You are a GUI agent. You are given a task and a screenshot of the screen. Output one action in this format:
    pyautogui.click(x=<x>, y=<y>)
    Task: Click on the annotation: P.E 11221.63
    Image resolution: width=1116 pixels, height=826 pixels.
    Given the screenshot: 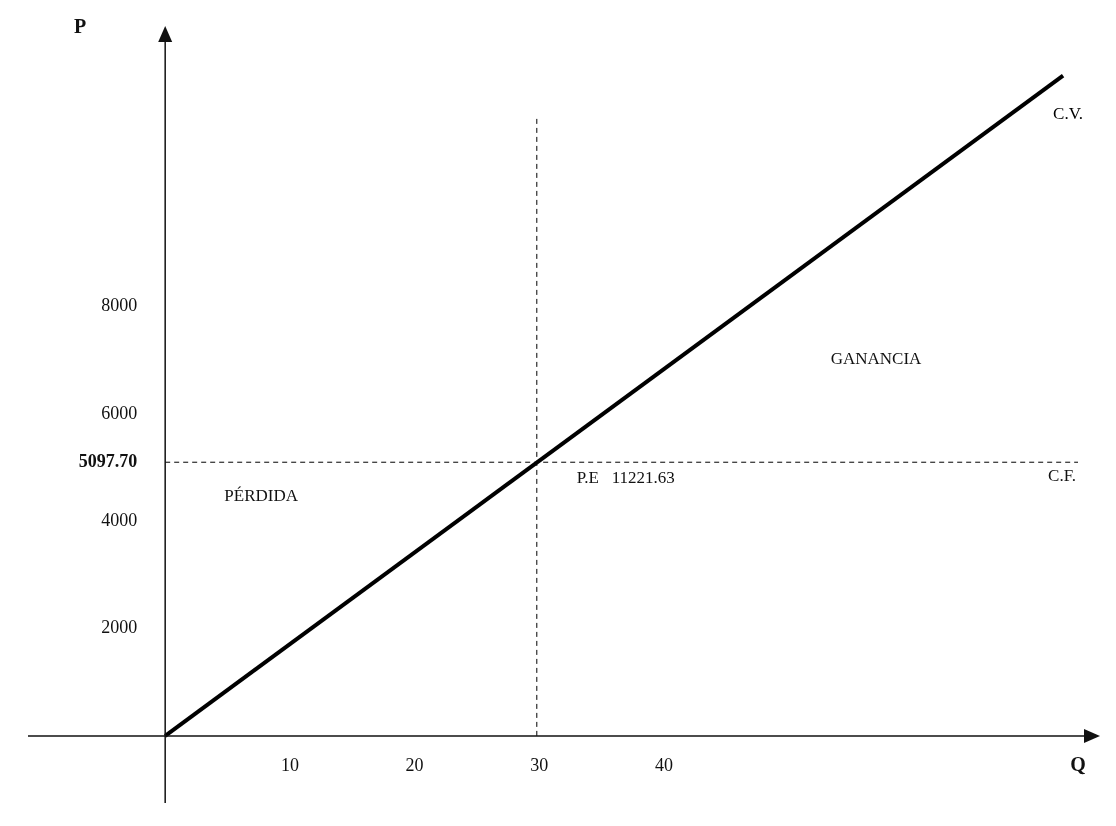 What is the action you would take?
    pyautogui.click(x=625, y=478)
    